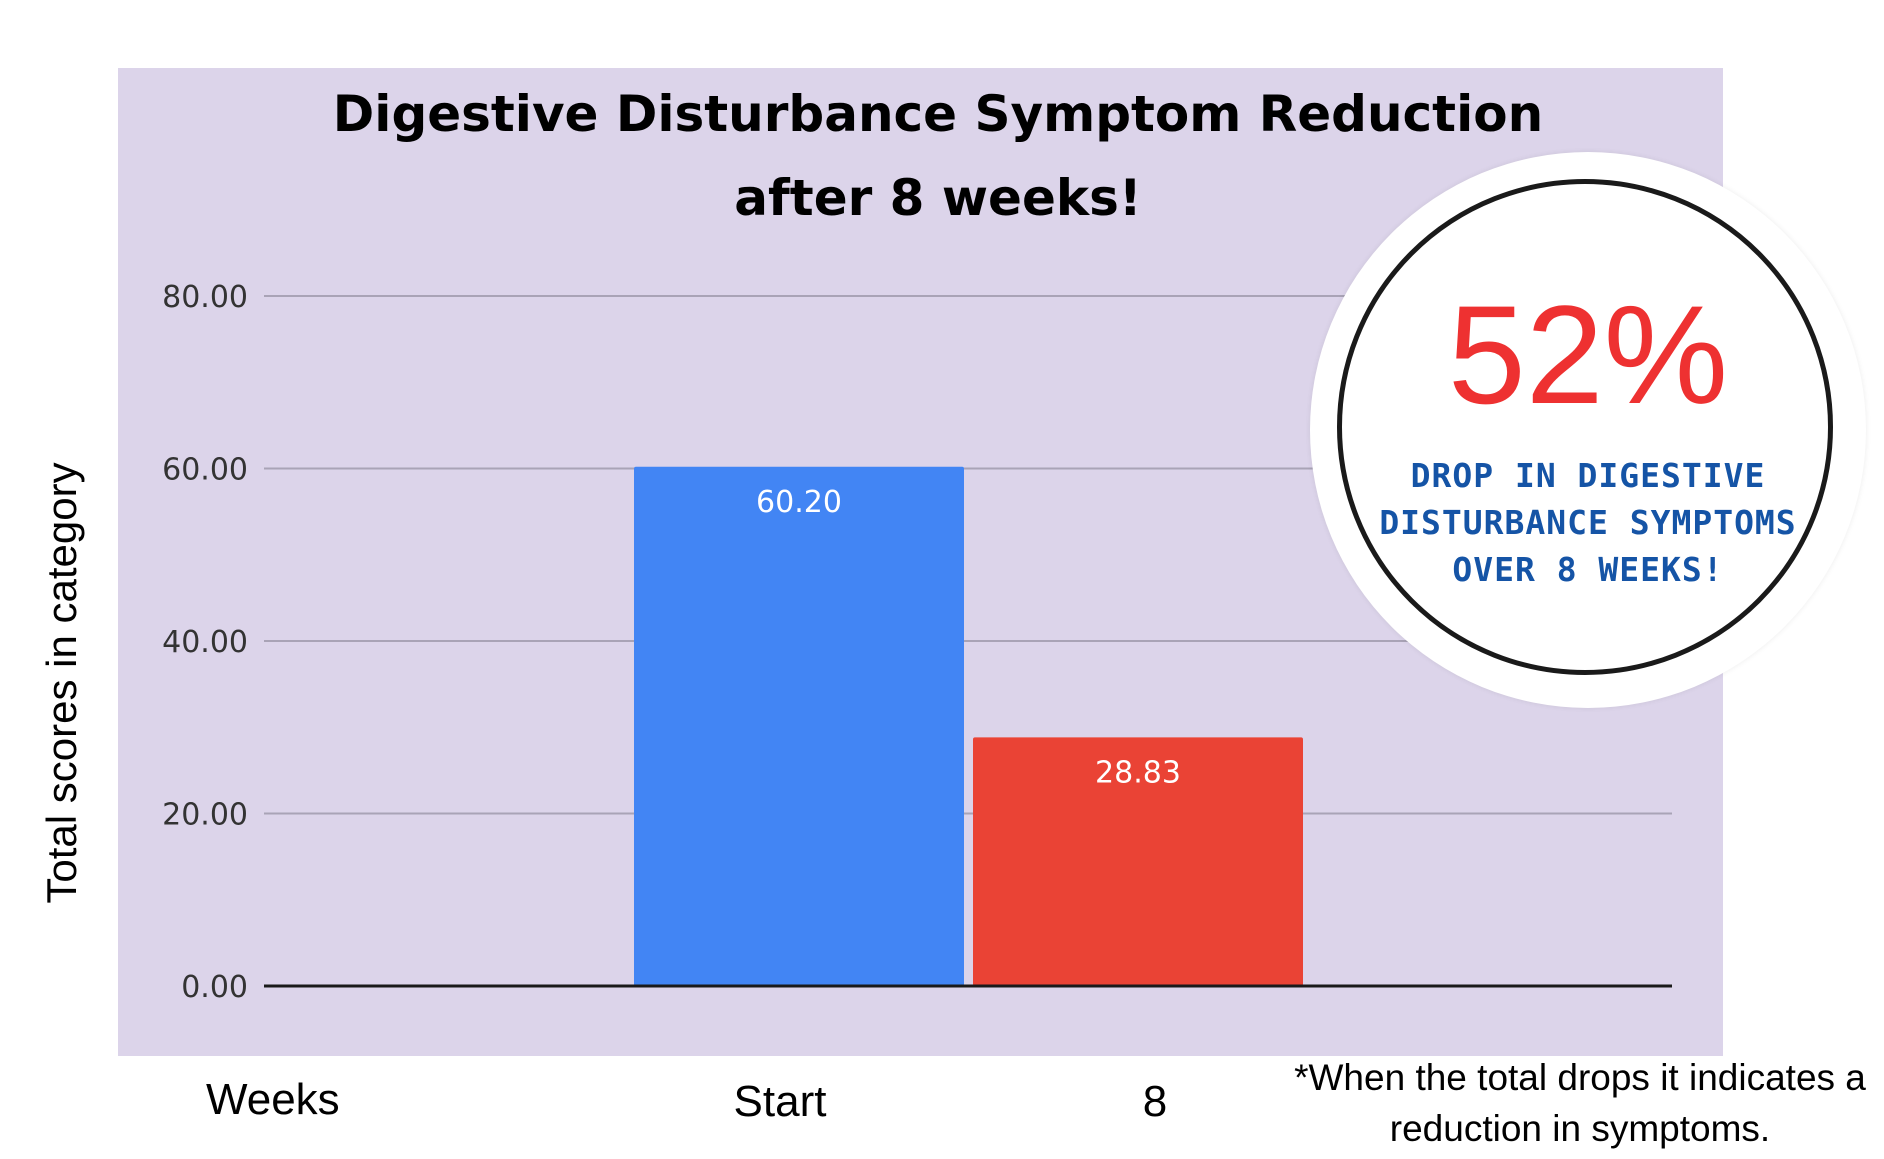 Image resolution: width=1884 pixels, height=1159 pixels. I want to click on badge-percent: 52%, so click(1588, 354).